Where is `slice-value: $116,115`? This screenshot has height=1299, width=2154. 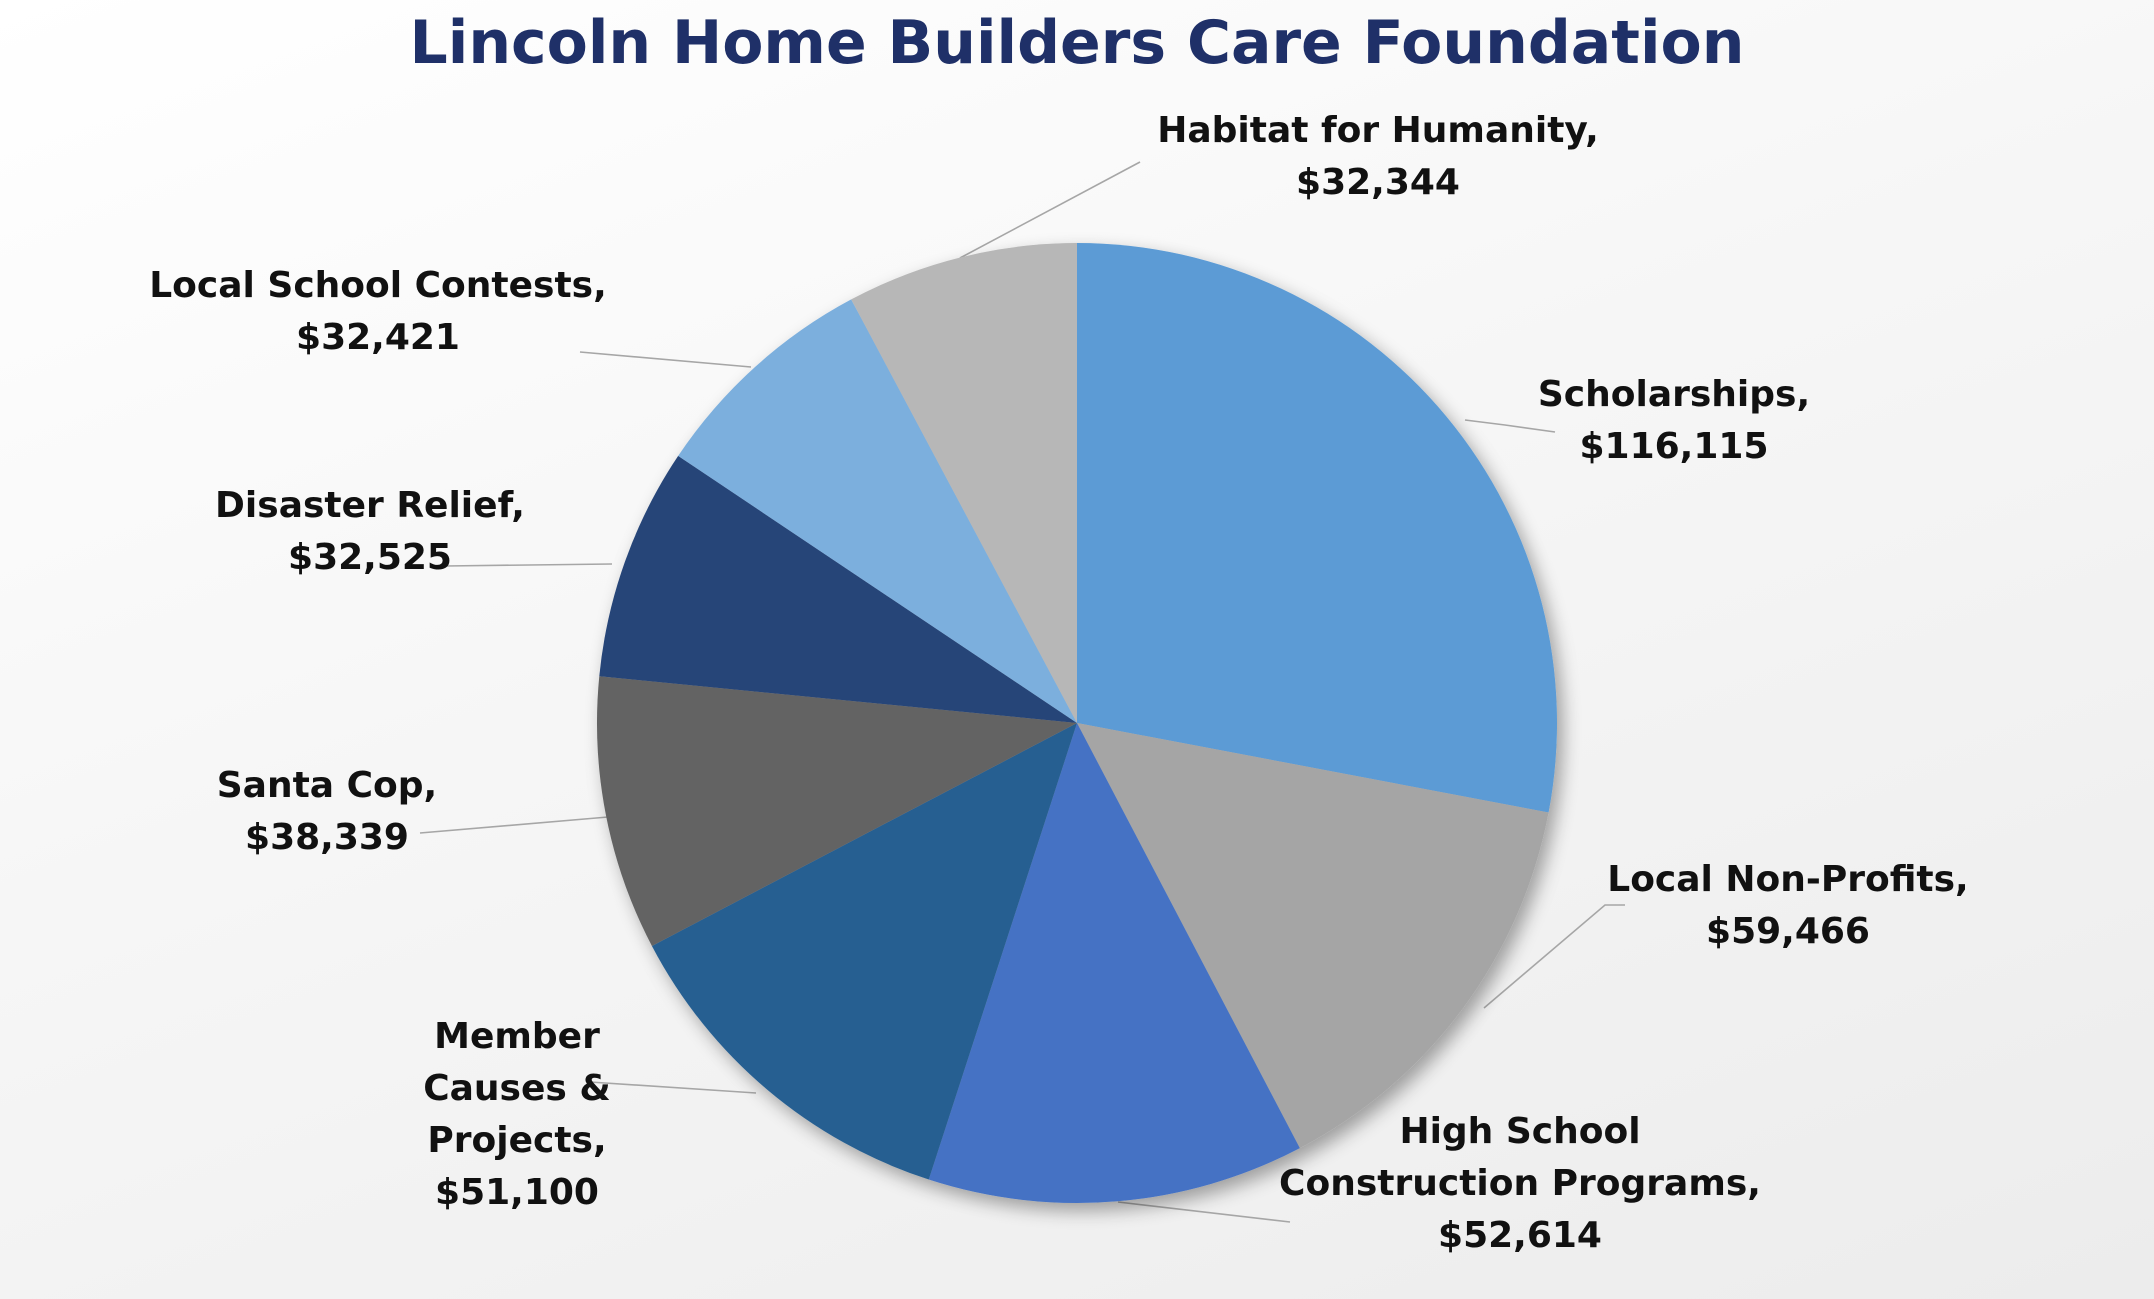 slice-value: $116,115 is located at coordinates (1673, 446).